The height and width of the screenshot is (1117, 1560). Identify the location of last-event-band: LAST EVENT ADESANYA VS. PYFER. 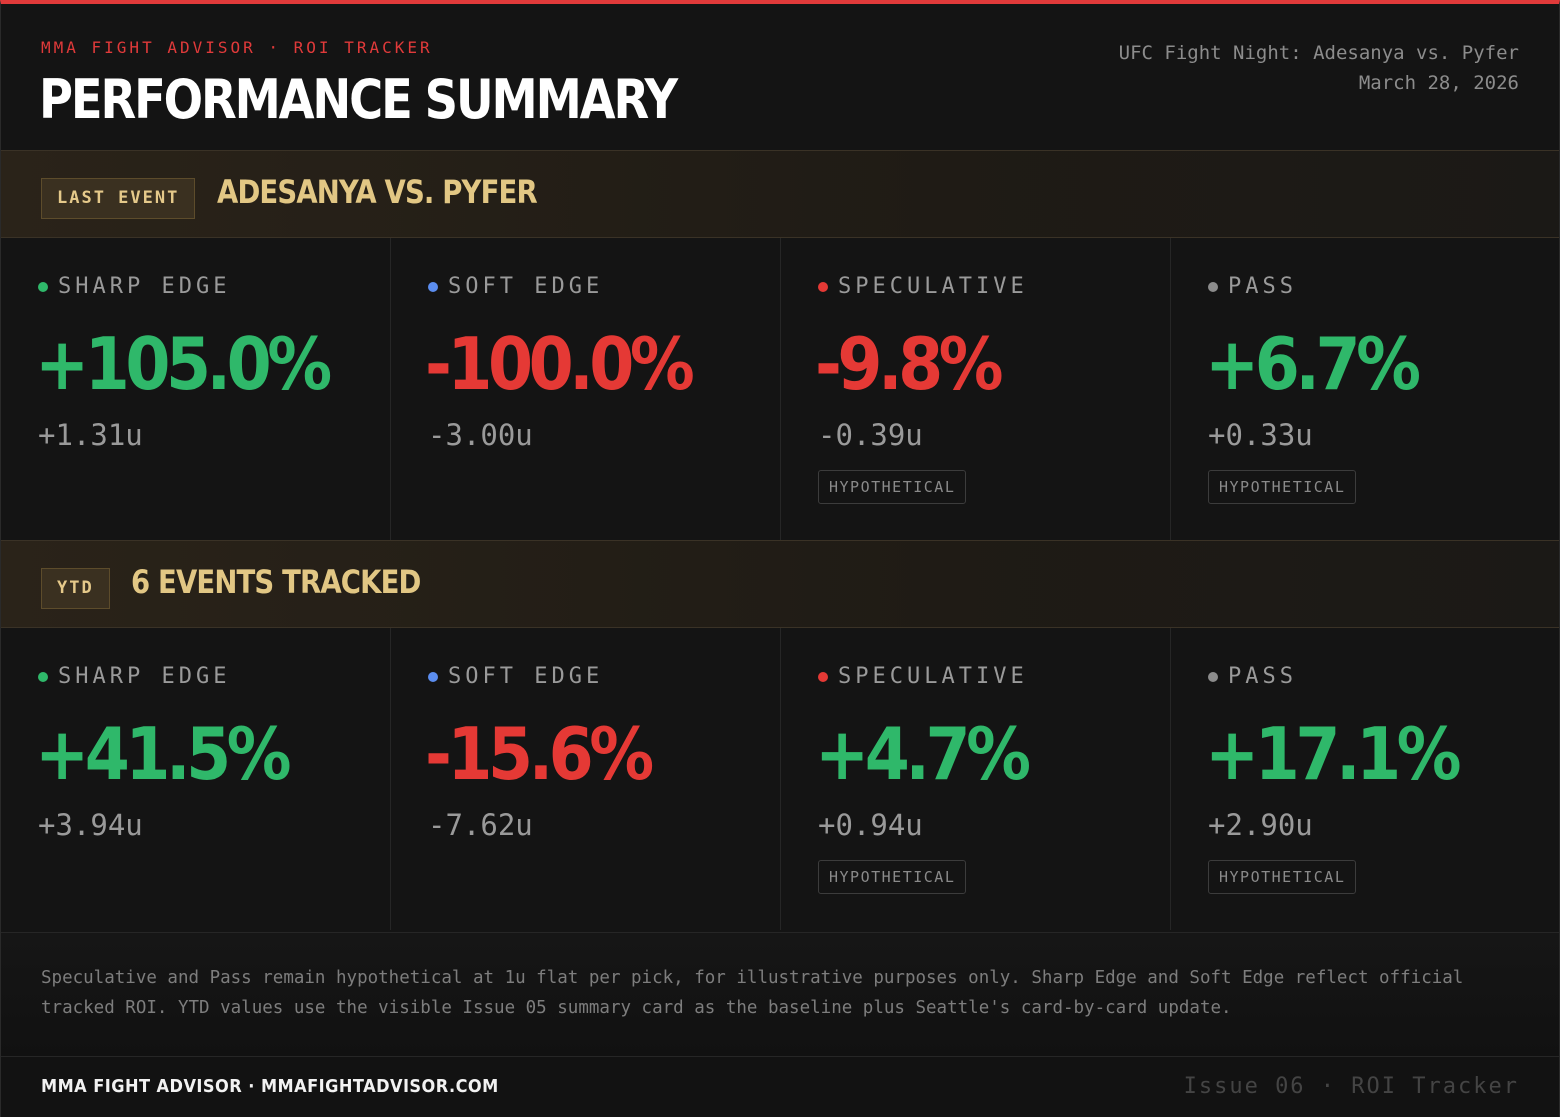
(780, 194).